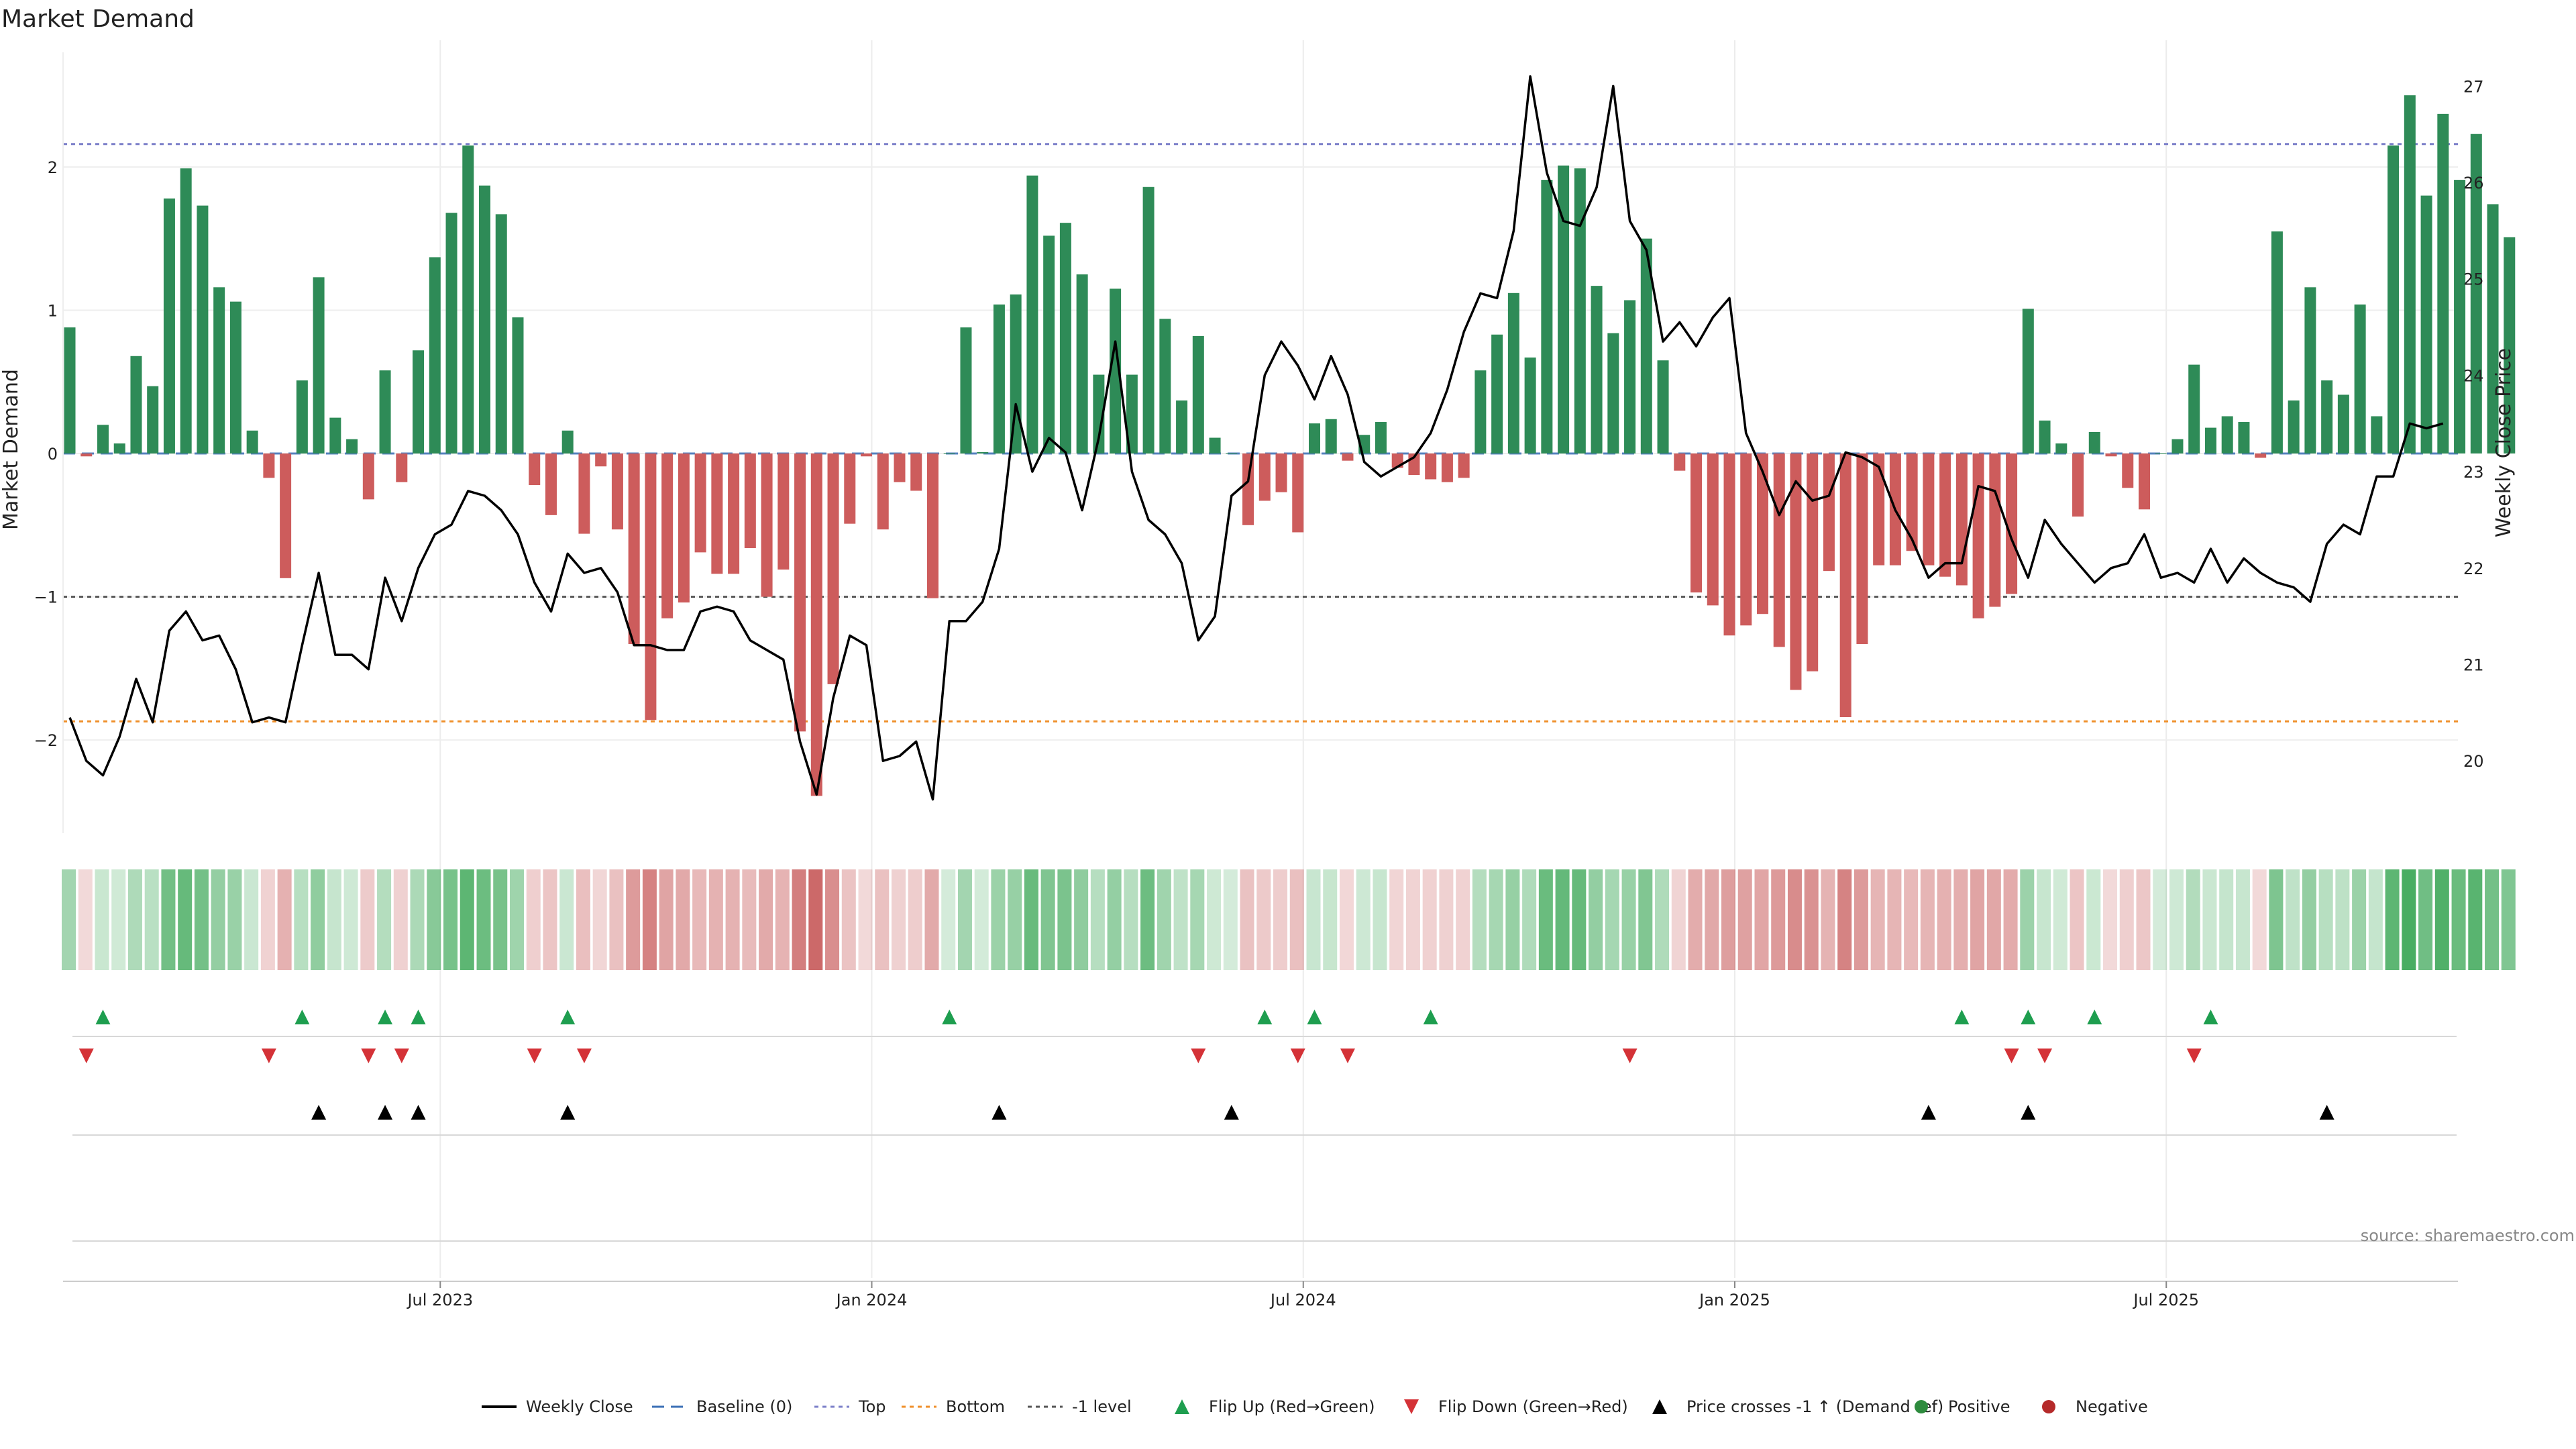 The image size is (2576, 1449). Describe the element at coordinates (2112, 1406) in the screenshot. I see `legend-label: Negative` at that location.